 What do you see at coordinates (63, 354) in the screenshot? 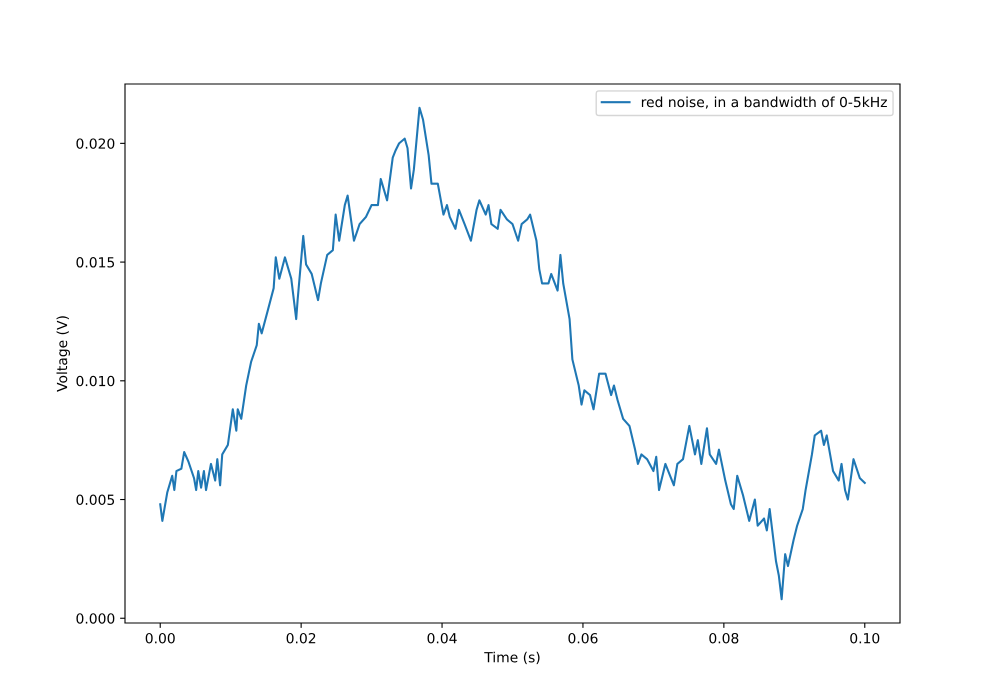
I see `y-axis-title: Voltage (V)` at bounding box center [63, 354].